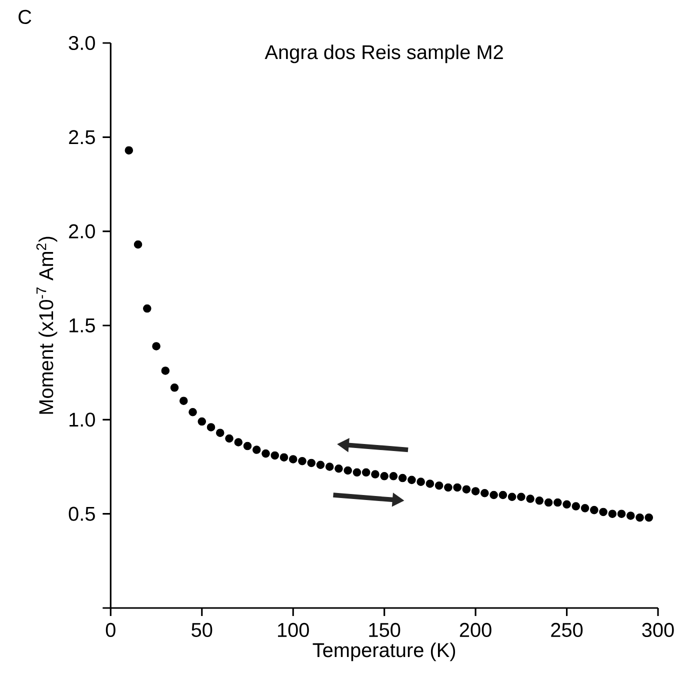  Describe the element at coordinates (384, 652) in the screenshot. I see `x-axis-title: Temperature (K)` at that location.